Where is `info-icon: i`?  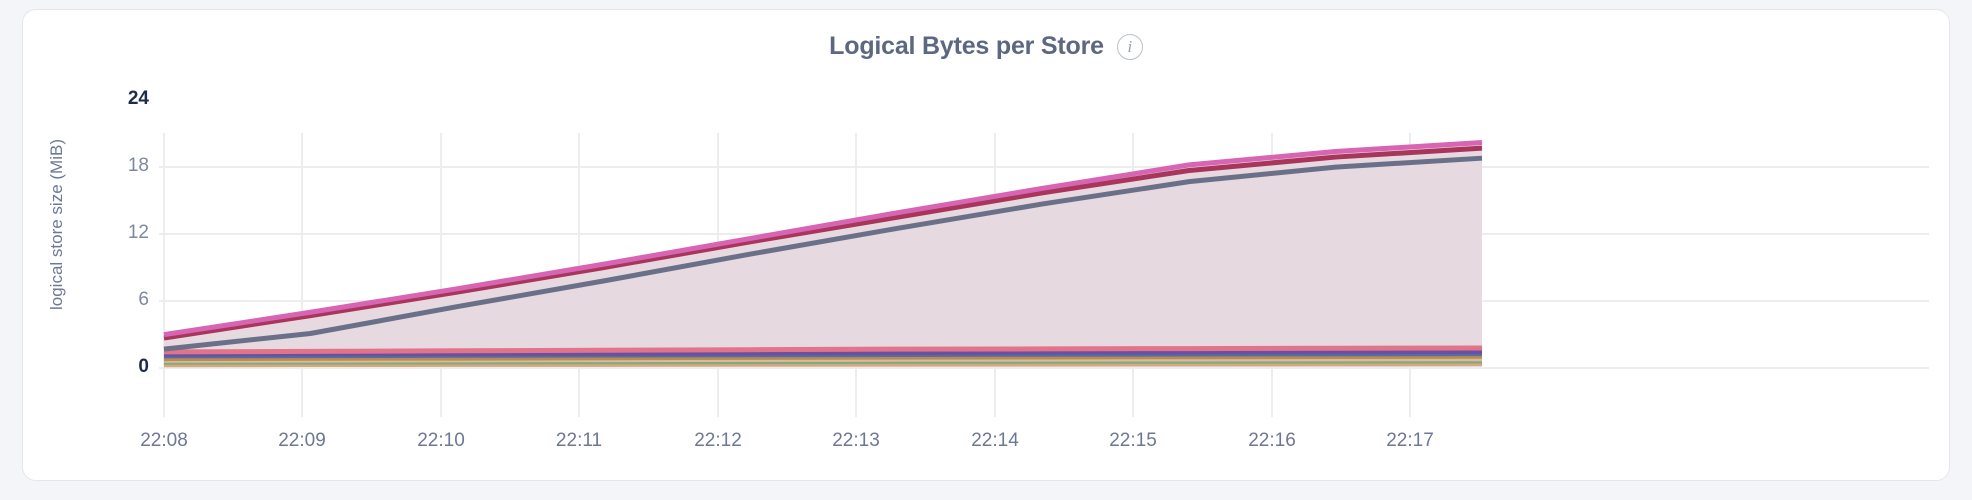
info-icon: i is located at coordinates (1129, 46).